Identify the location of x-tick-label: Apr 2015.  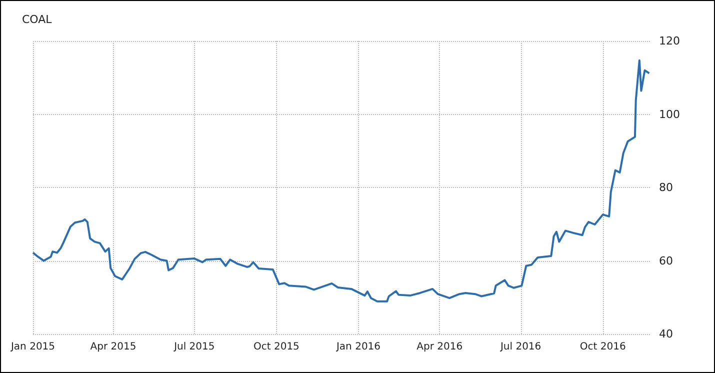
(113, 347).